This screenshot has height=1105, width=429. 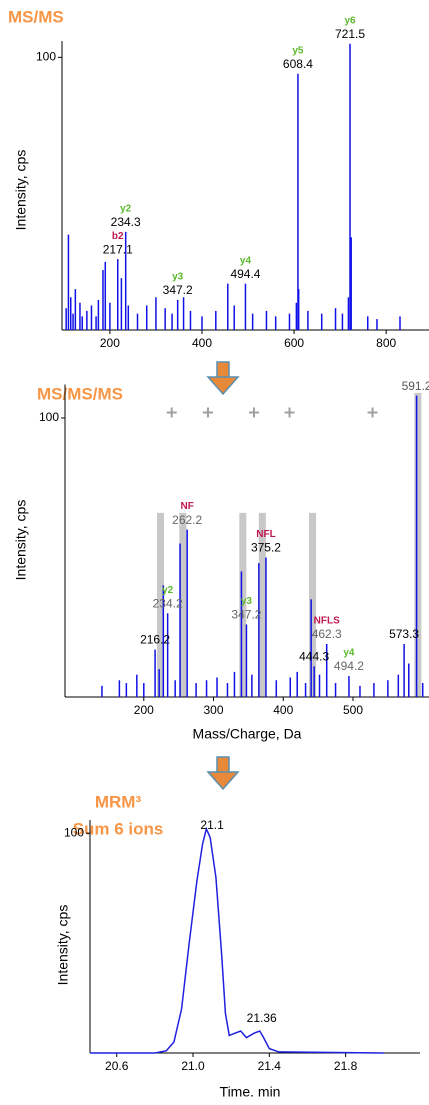 I want to click on x-tick-label: 500, so click(x=353, y=710).